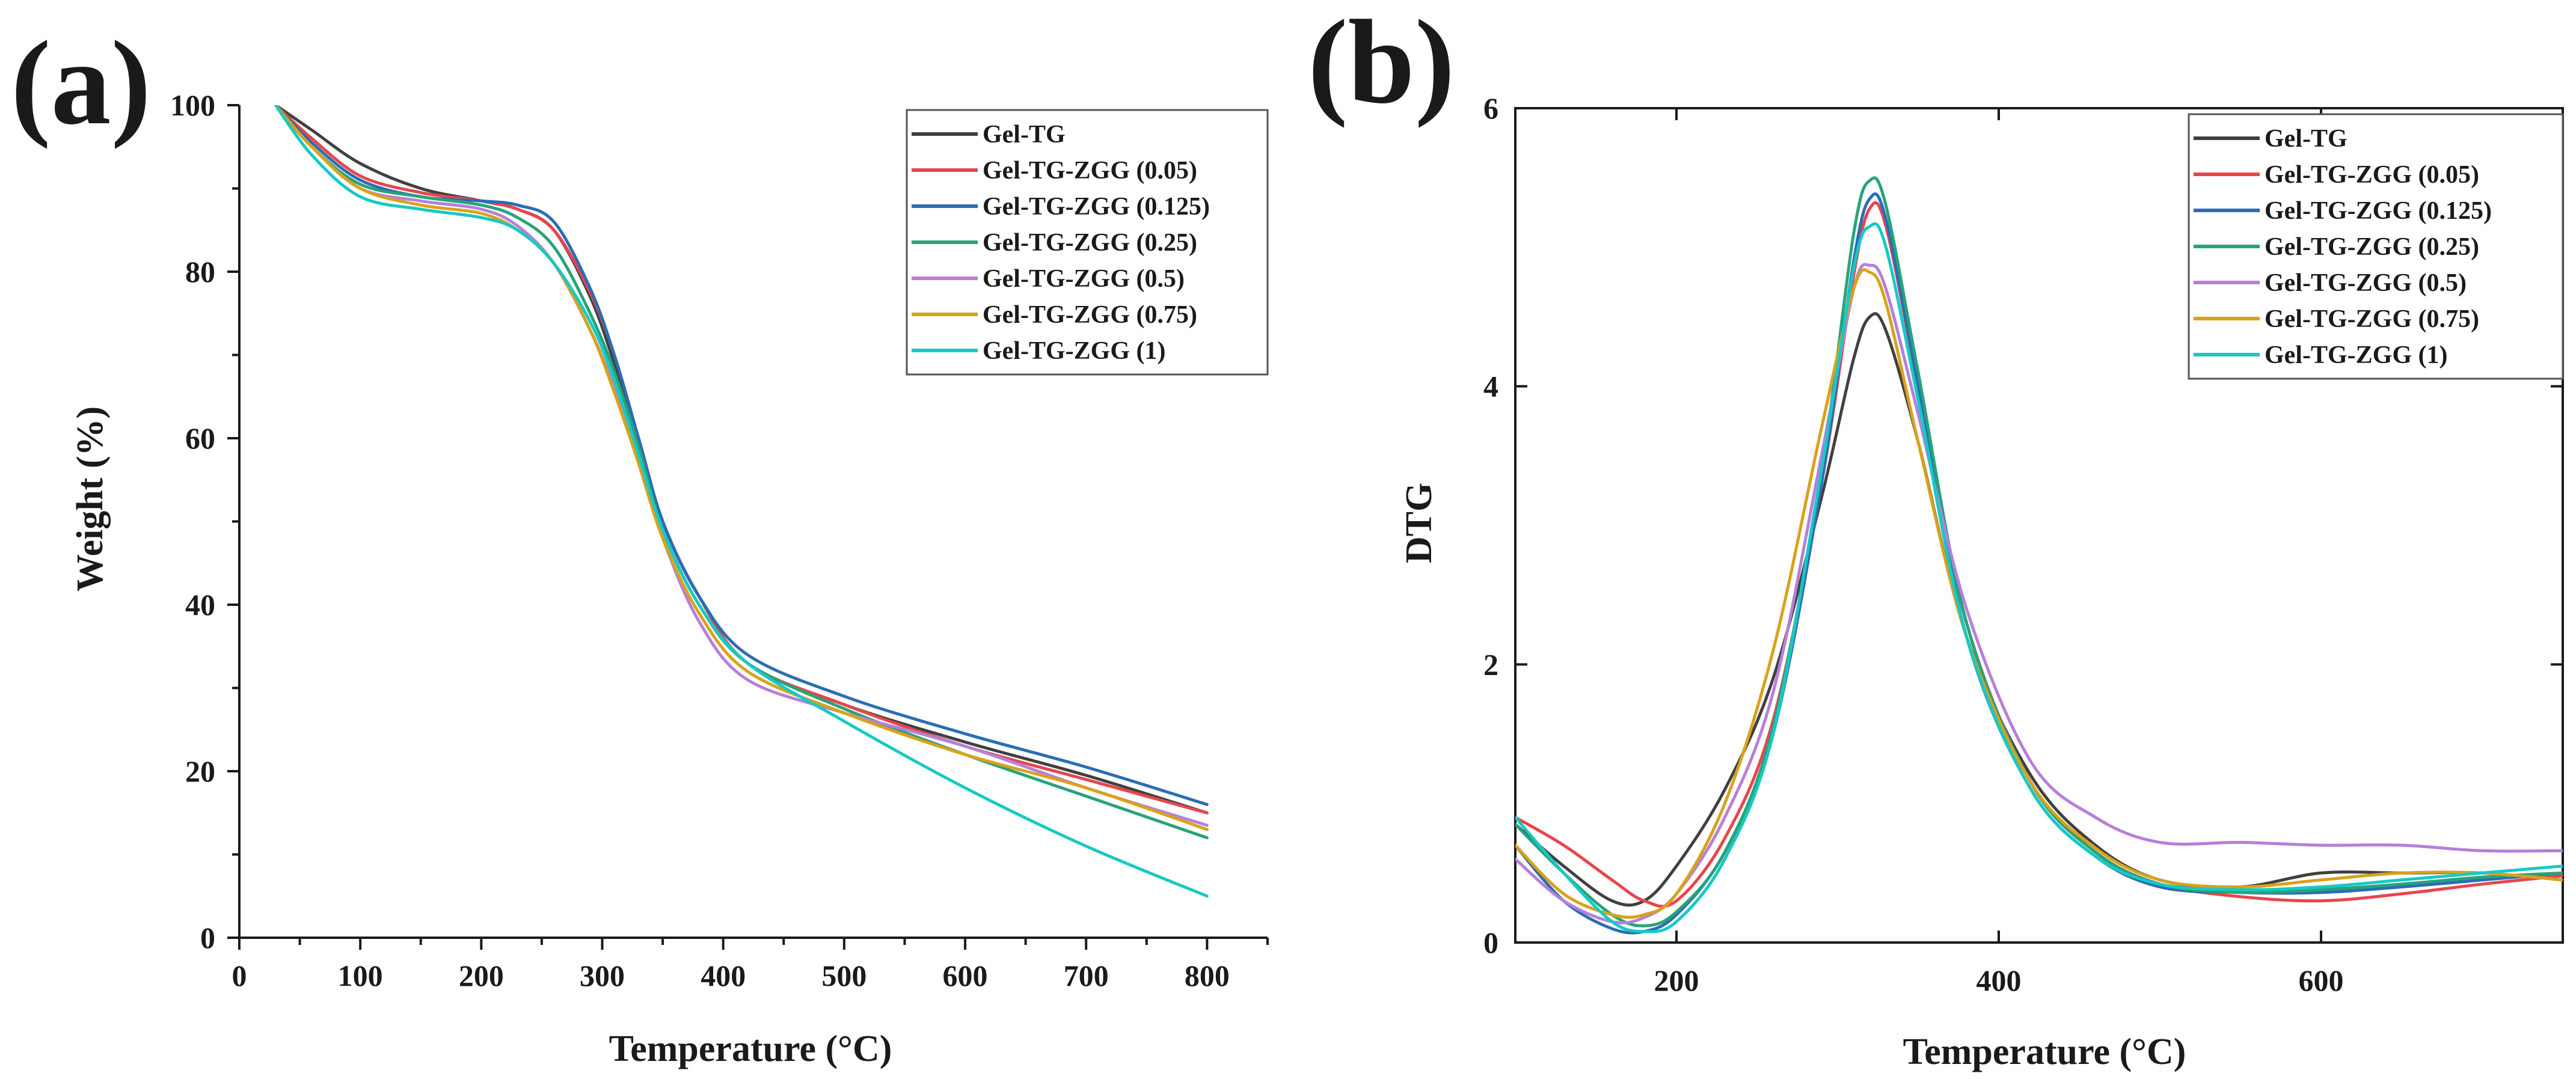 The image size is (2576, 1091). I want to click on x-tick-label: 800, so click(1207, 975).